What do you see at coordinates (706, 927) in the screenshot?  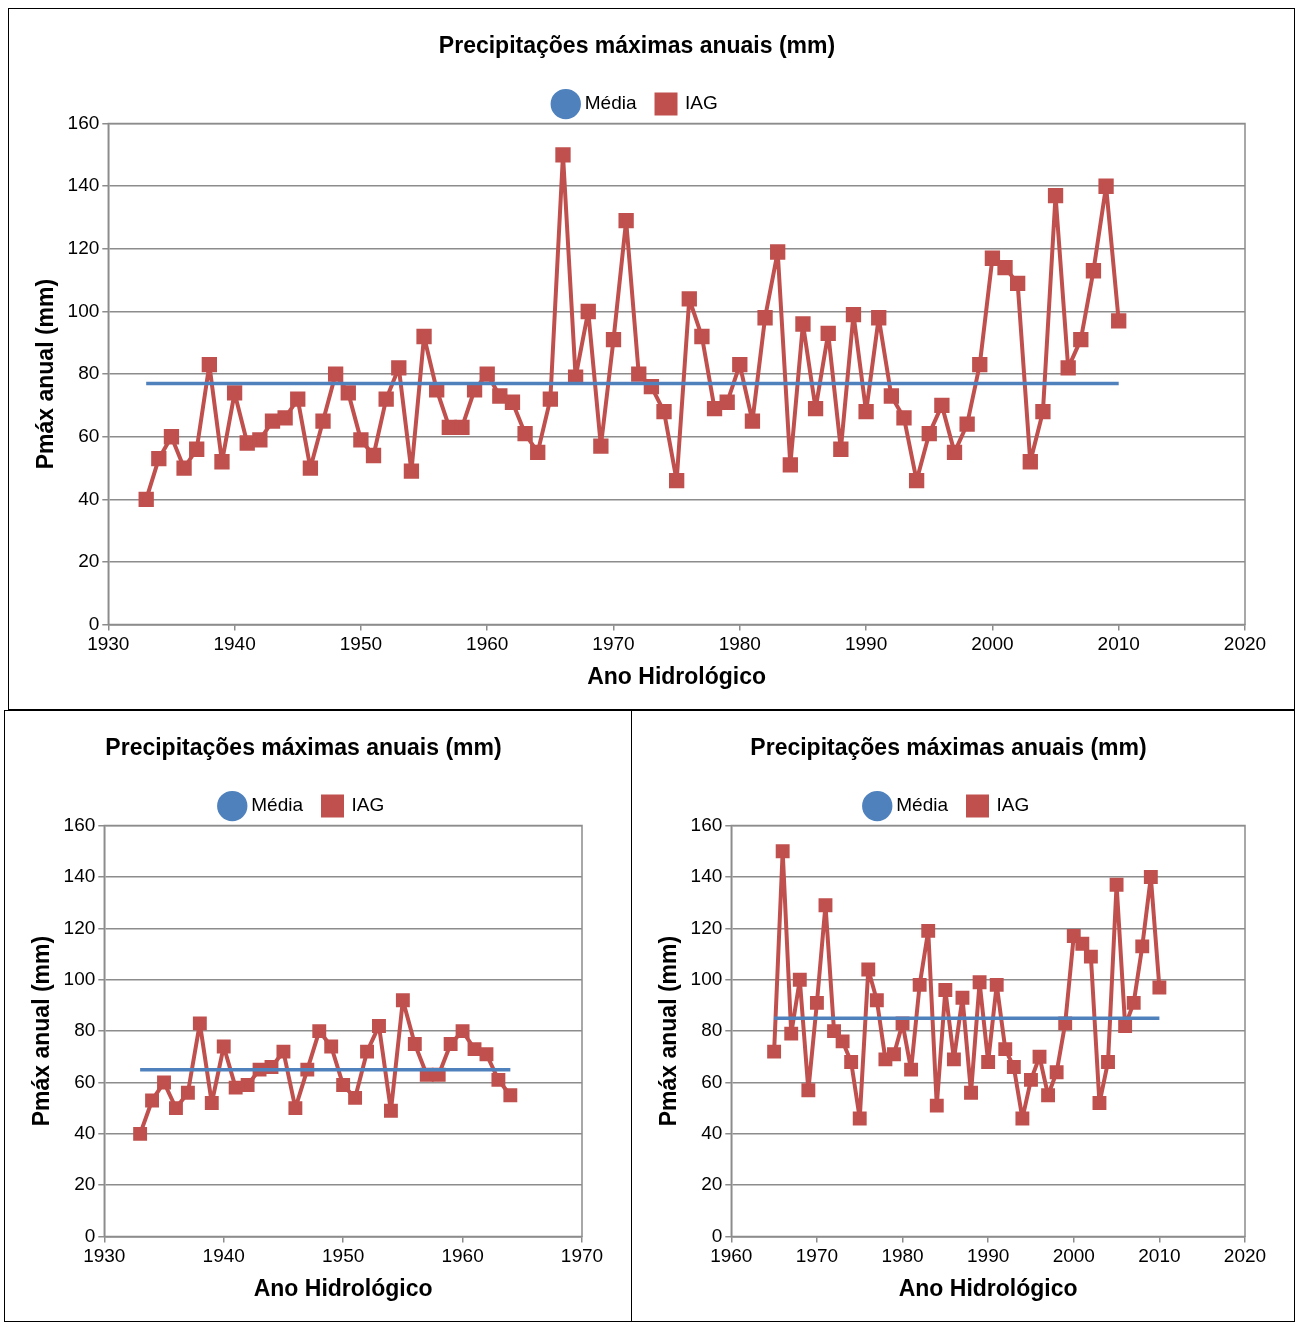 I see `y-tick-label: 120` at bounding box center [706, 927].